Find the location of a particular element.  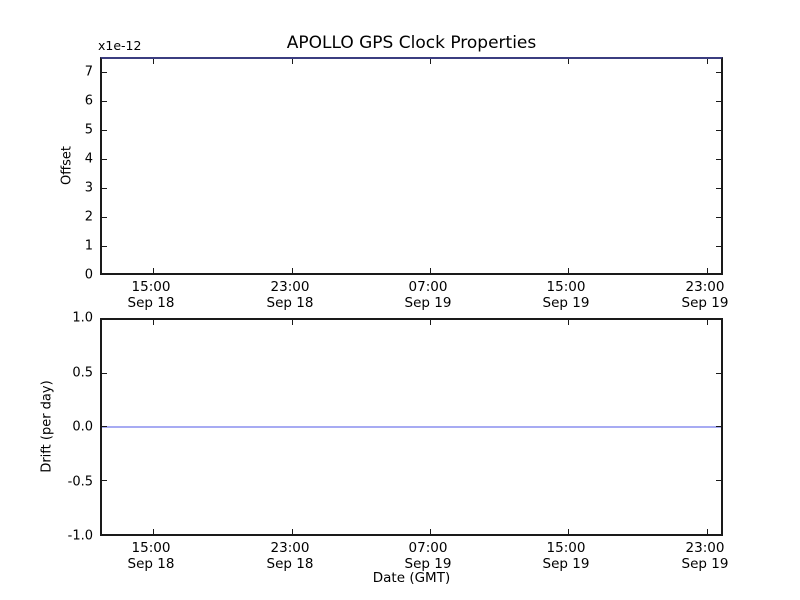

x-axis-label: Date (GMT) is located at coordinates (411, 578).